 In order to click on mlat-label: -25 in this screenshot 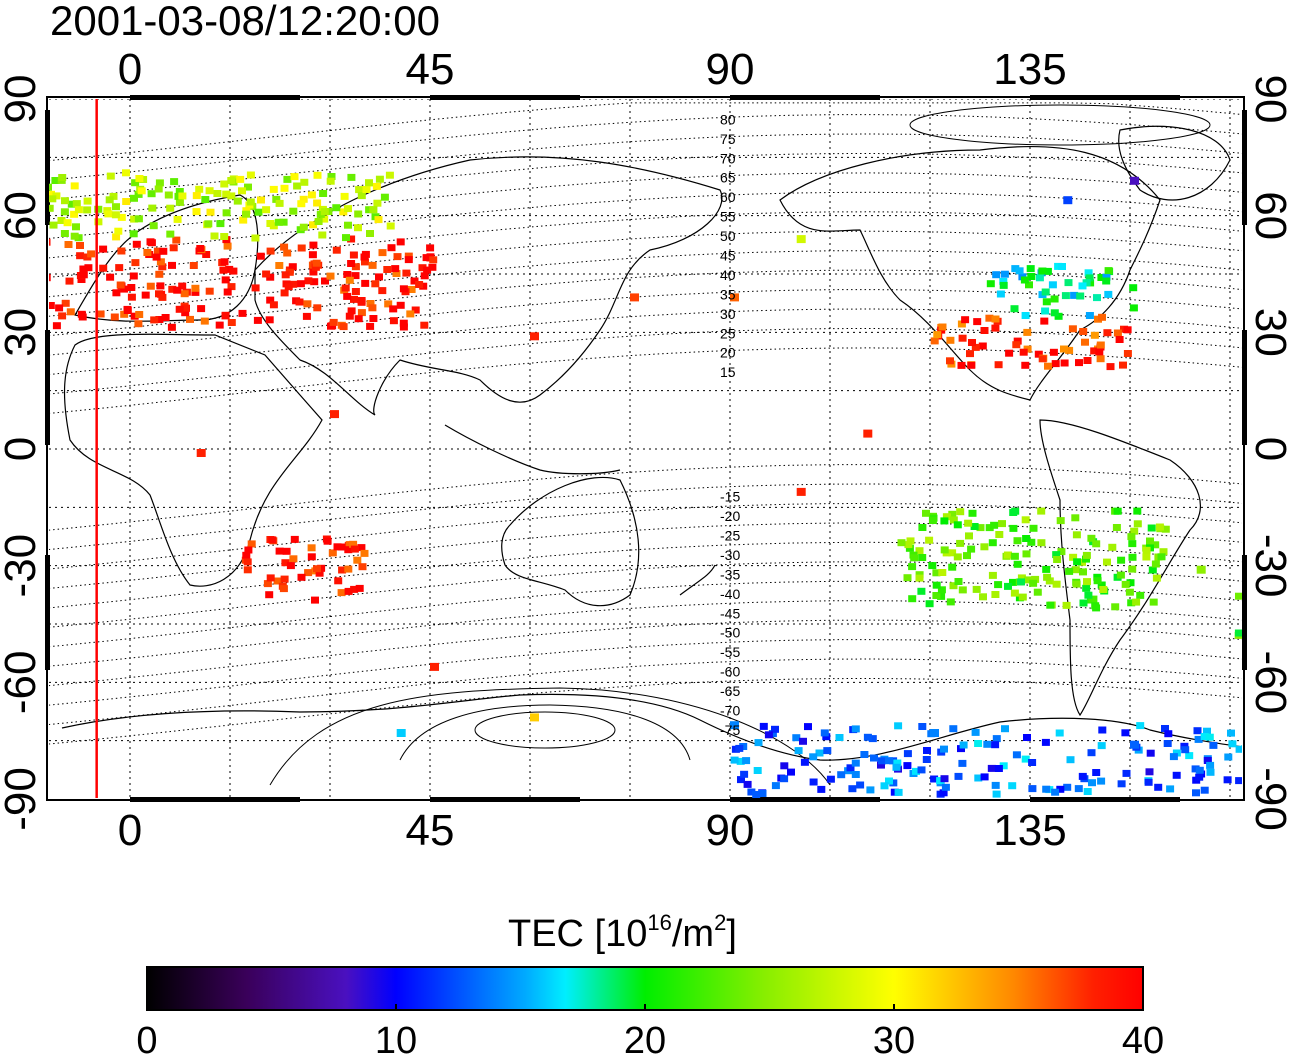, I will do `click(730, 535)`.